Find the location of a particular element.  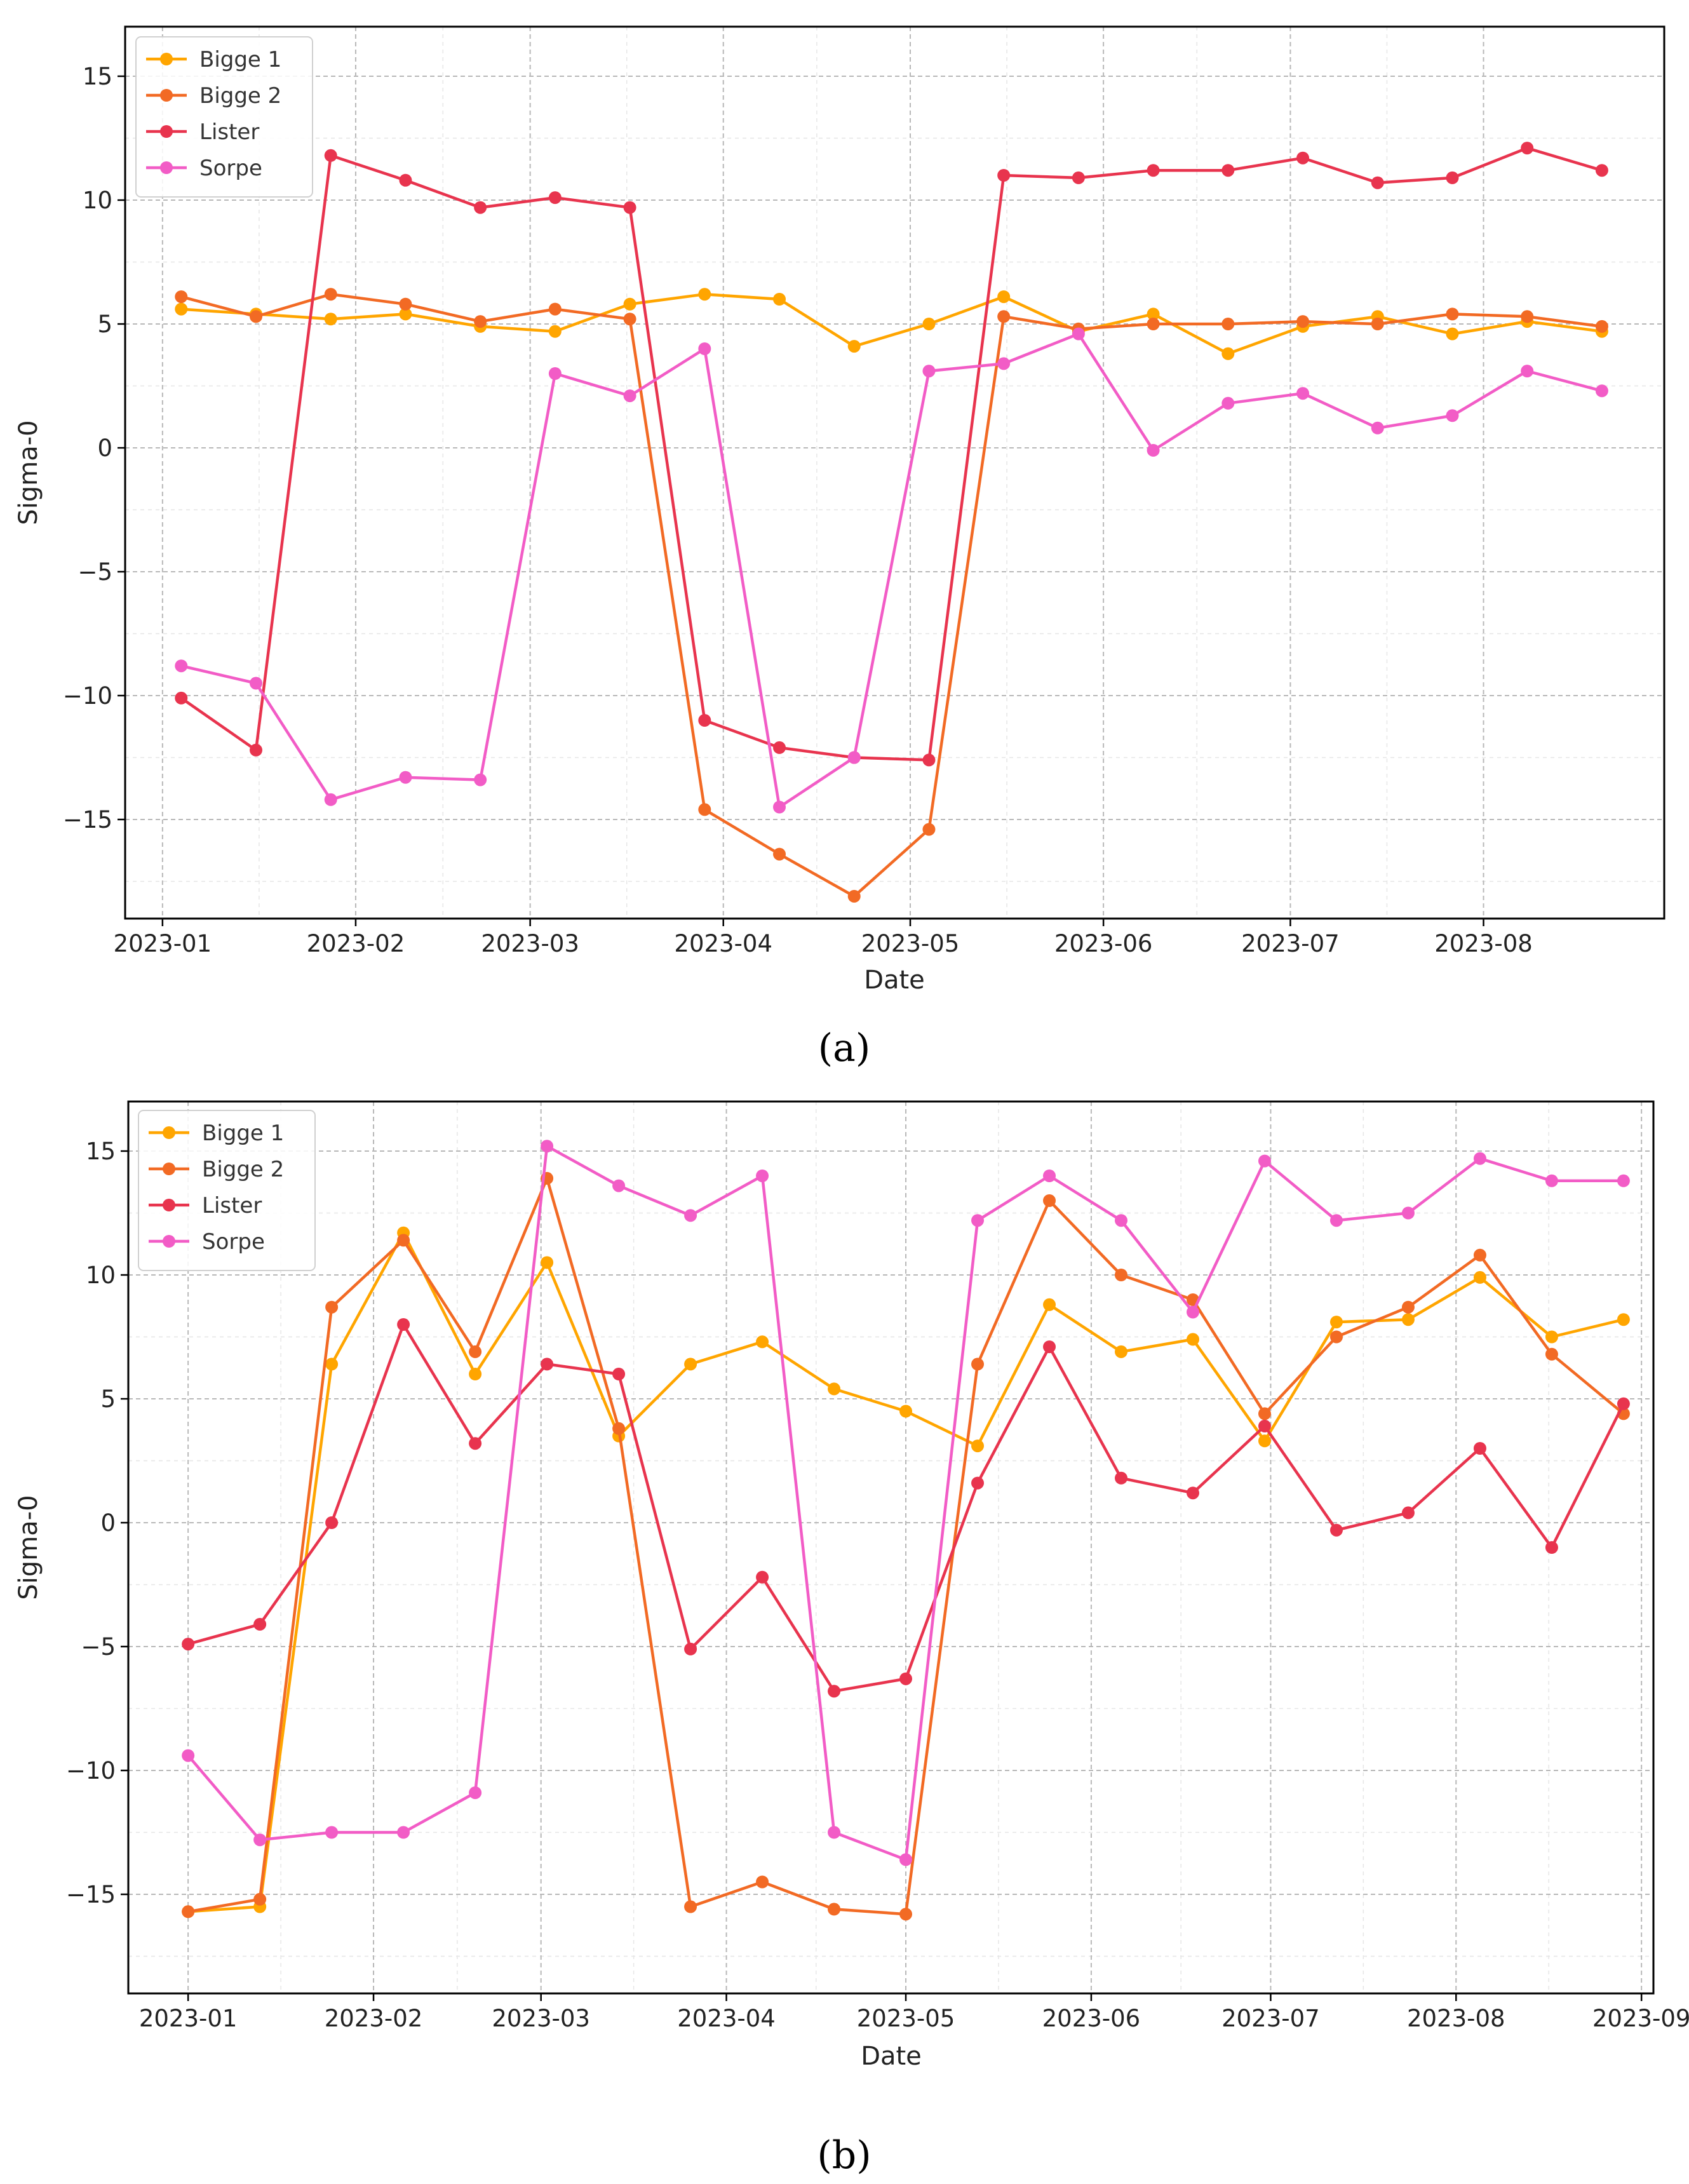

legend-label-bigge-2: Bigge 2 is located at coordinates (243, 1169).